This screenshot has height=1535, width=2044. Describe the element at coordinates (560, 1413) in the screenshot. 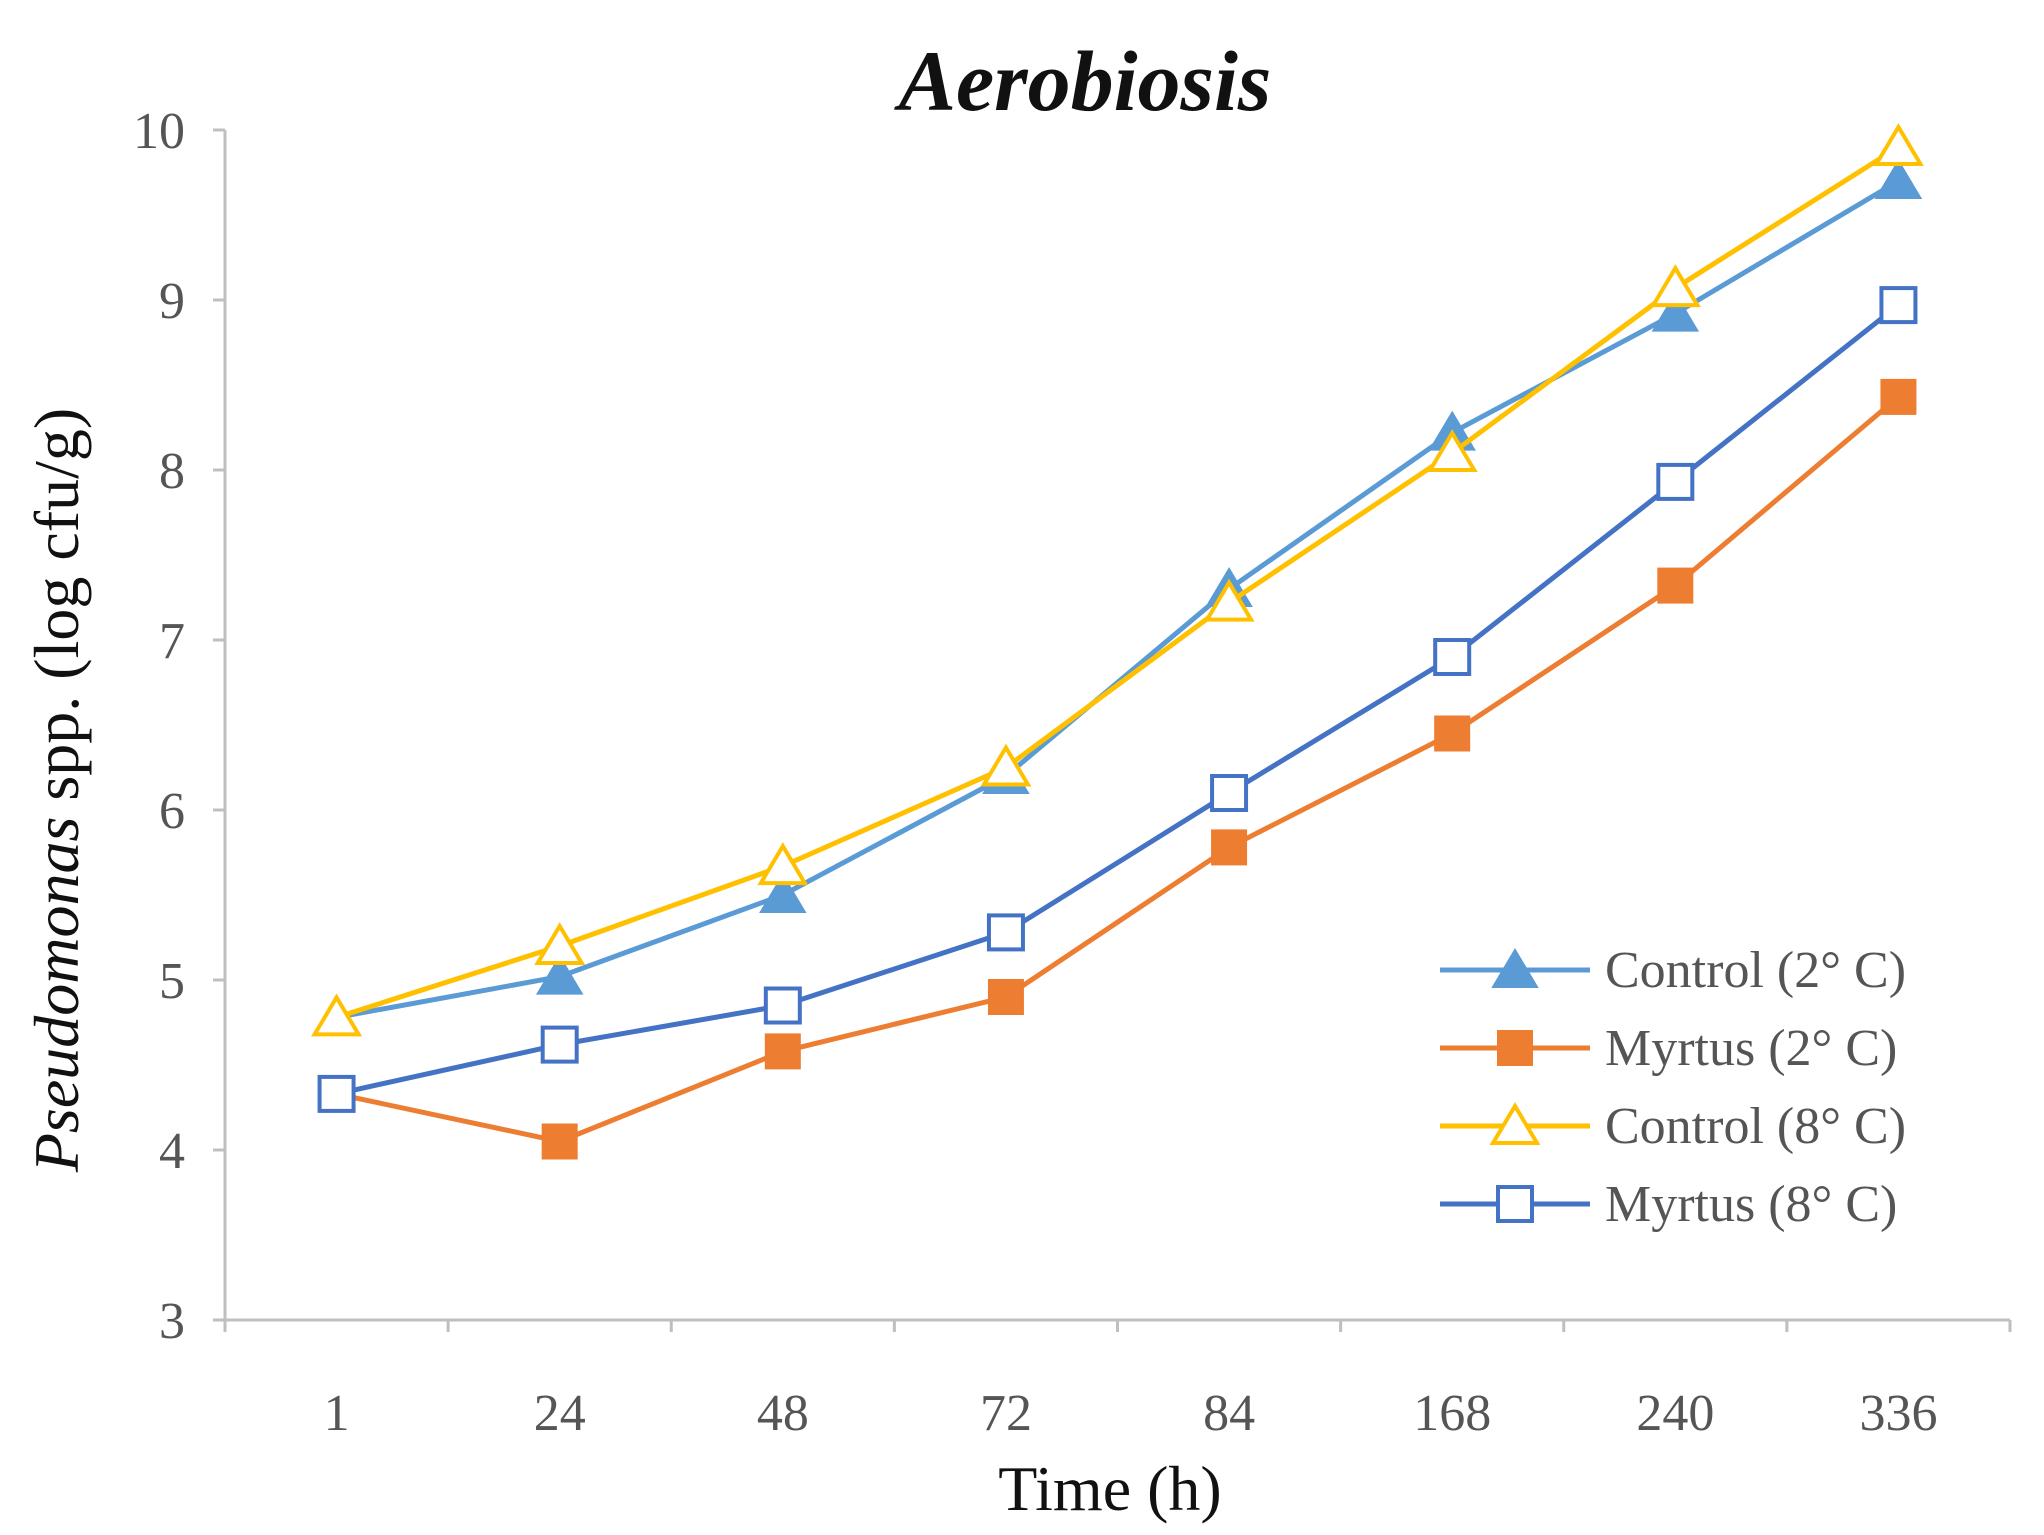

I see `x-tick-label: 24` at that location.